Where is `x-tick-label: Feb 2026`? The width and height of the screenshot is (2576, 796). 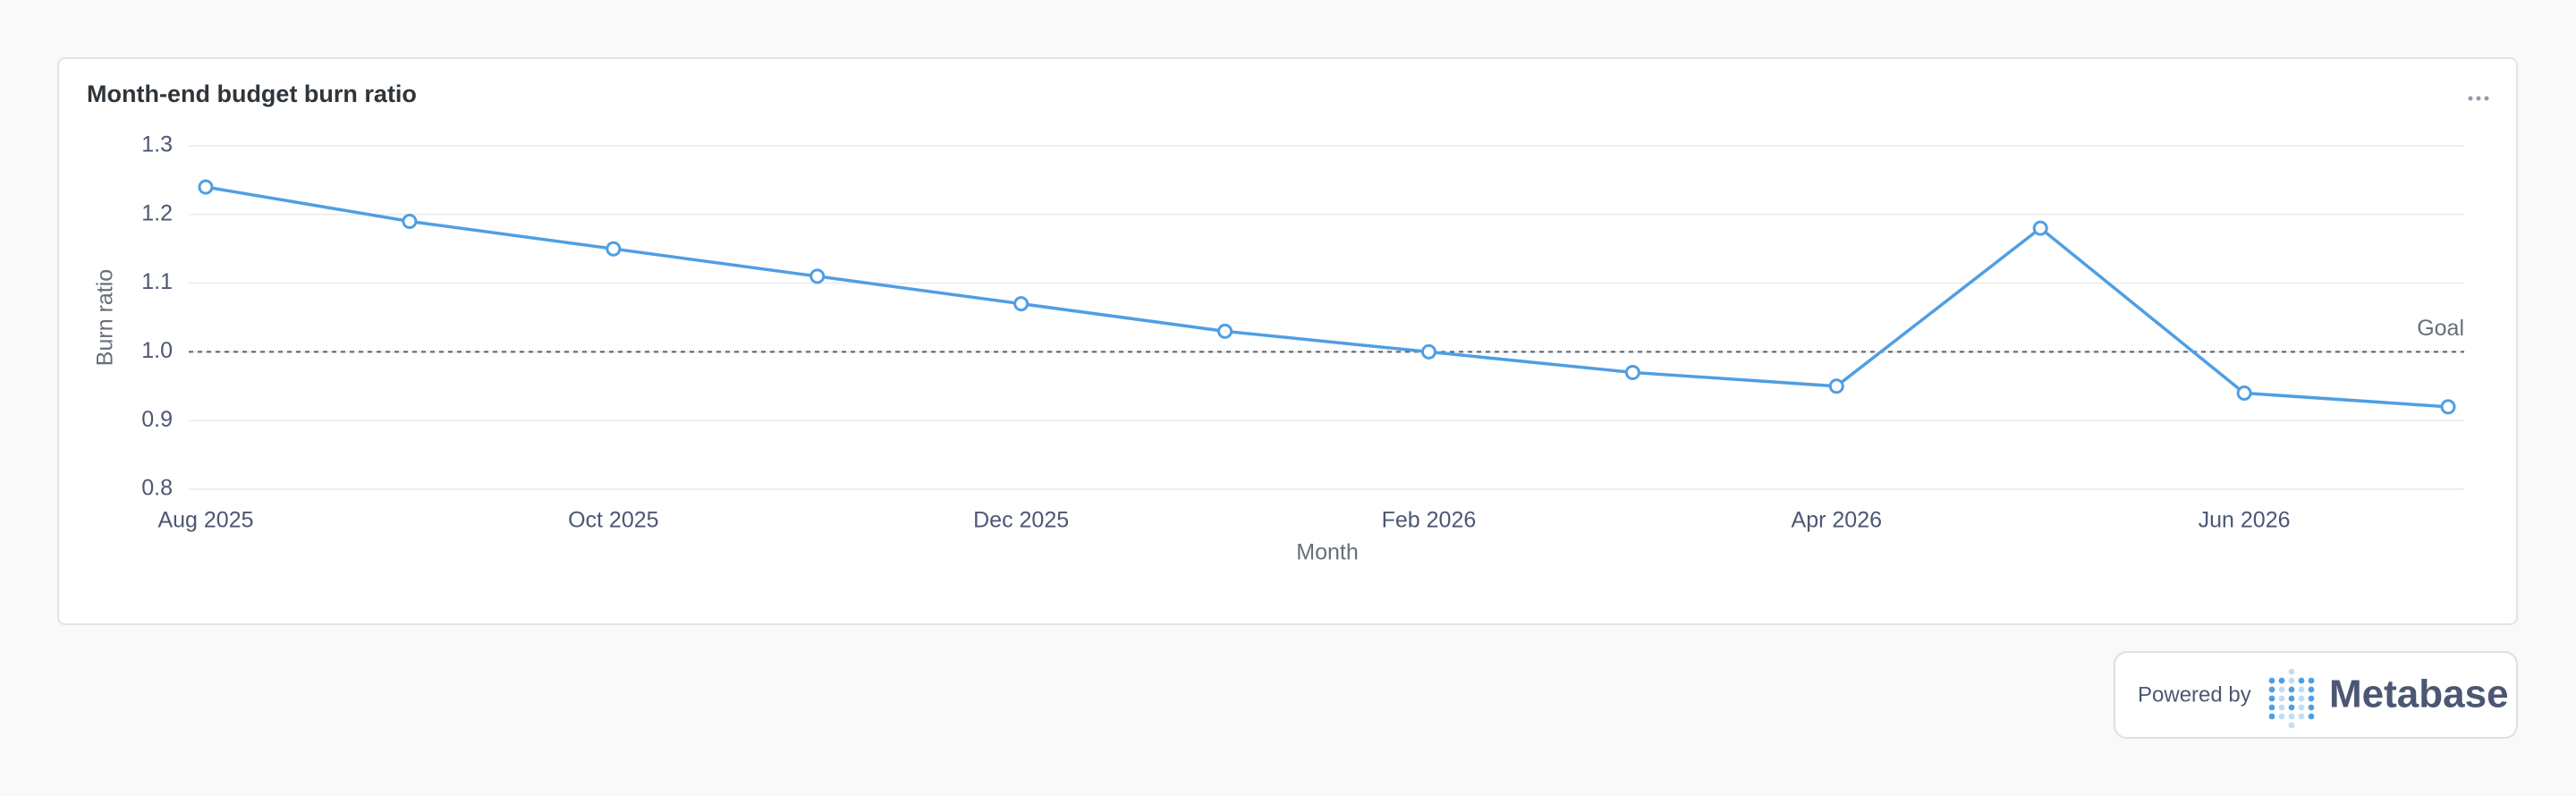
x-tick-label: Feb 2026 is located at coordinates (1429, 520).